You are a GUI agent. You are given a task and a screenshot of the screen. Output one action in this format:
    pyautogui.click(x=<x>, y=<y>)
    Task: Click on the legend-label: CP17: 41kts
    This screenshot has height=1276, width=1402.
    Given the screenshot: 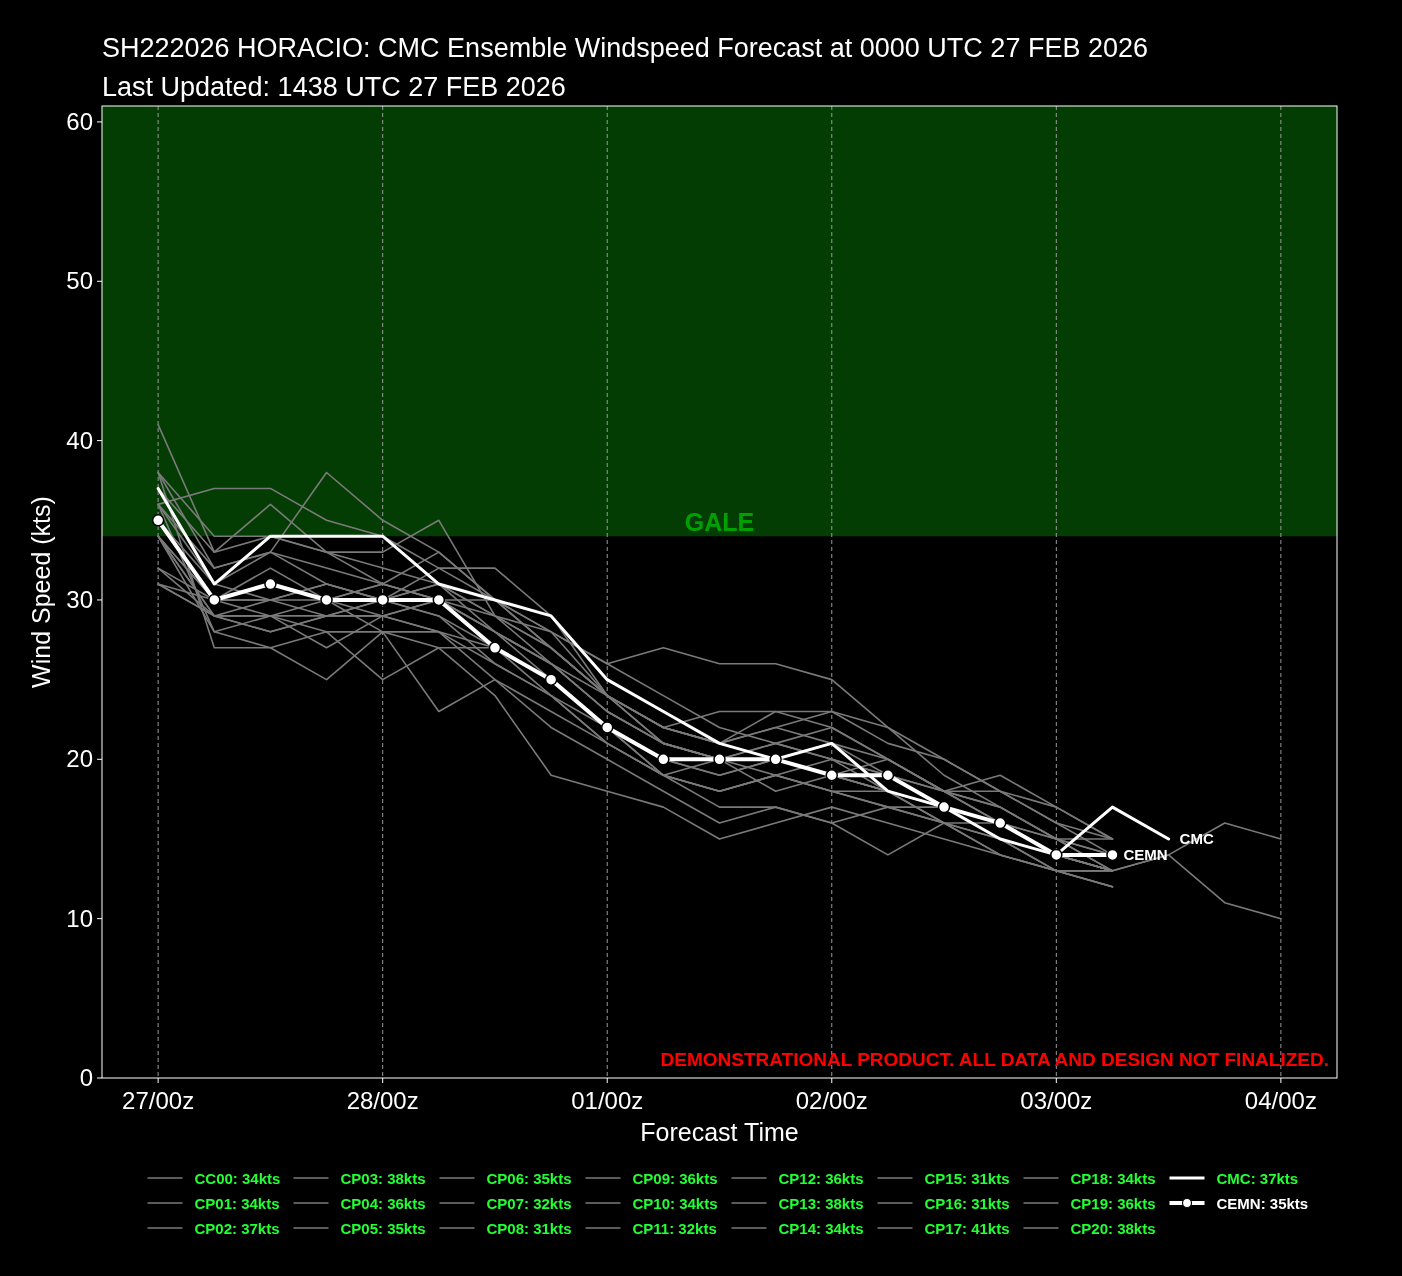 What is the action you would take?
    pyautogui.click(x=967, y=1228)
    